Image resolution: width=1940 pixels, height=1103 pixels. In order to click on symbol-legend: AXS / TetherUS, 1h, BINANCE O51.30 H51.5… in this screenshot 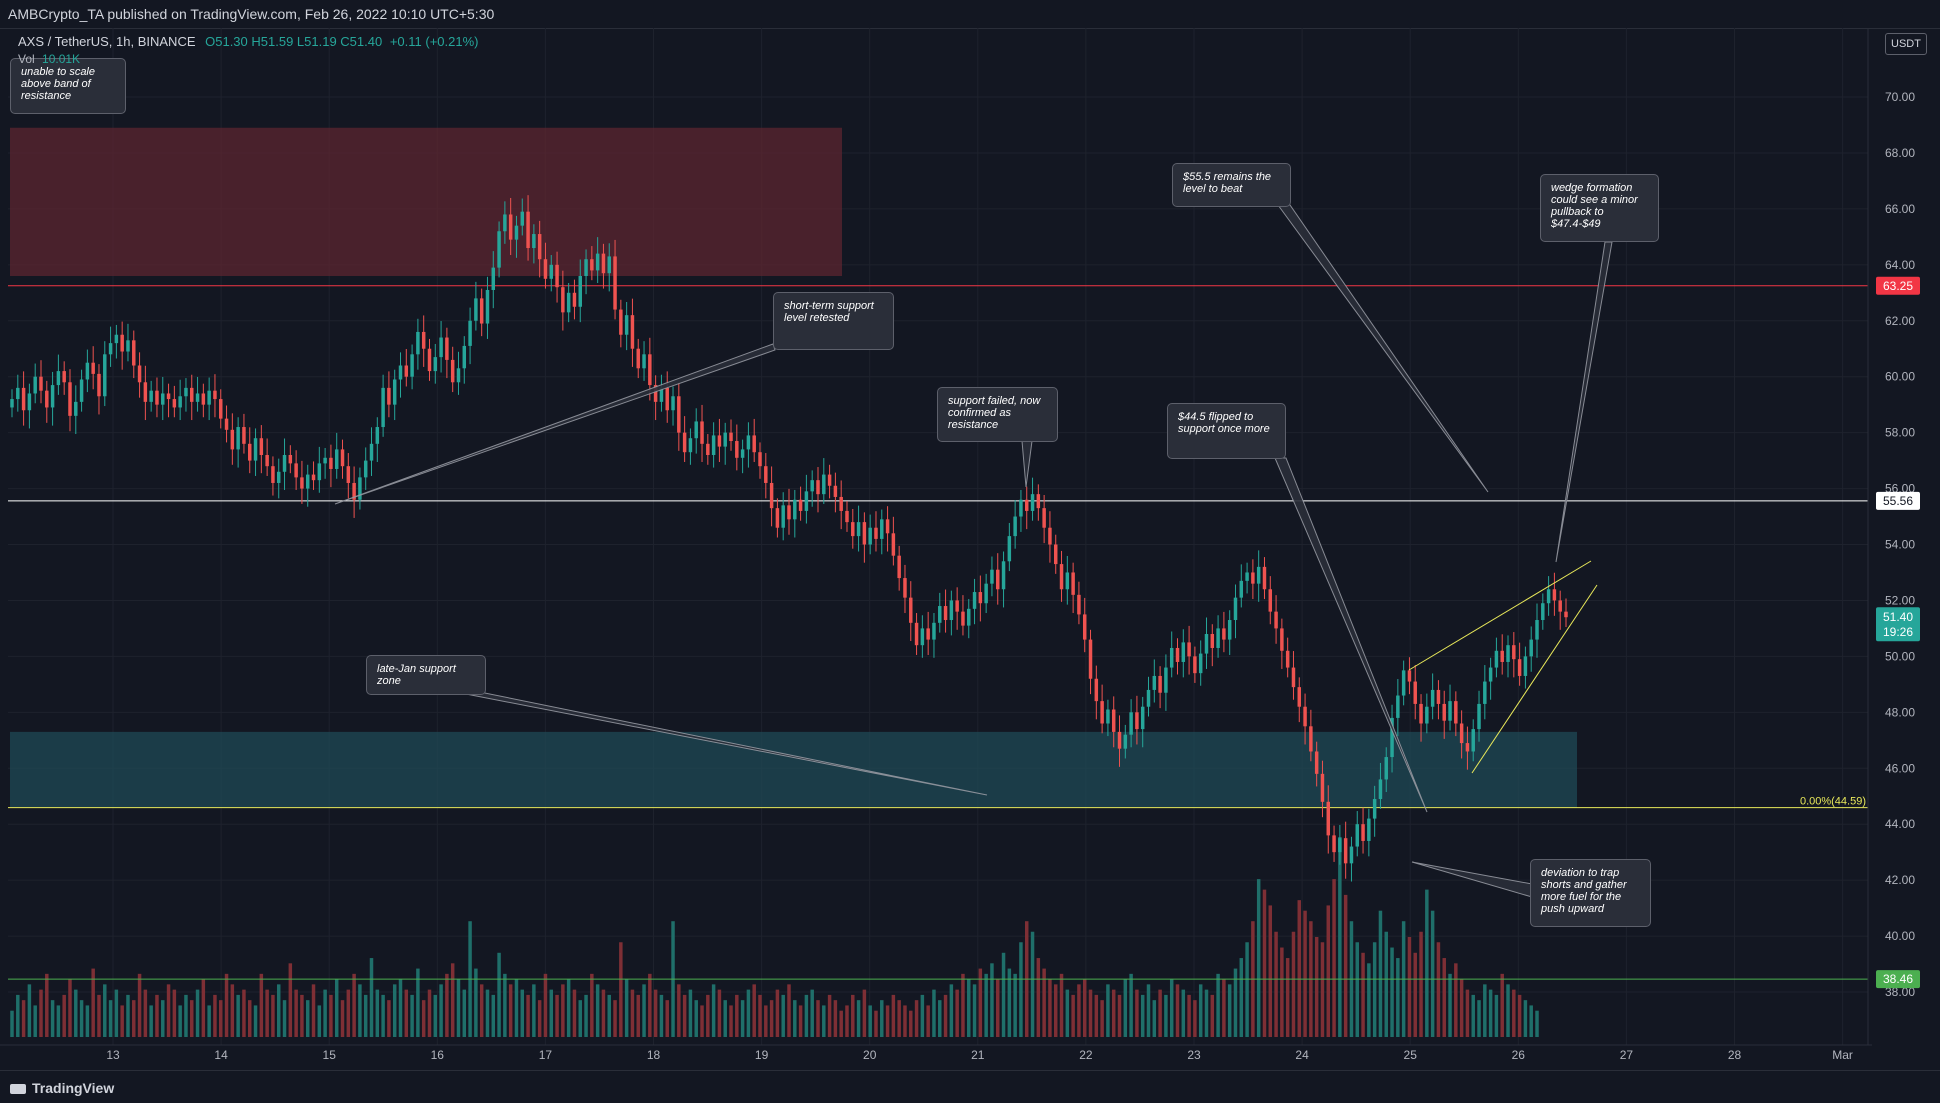, I will do `click(248, 41)`.